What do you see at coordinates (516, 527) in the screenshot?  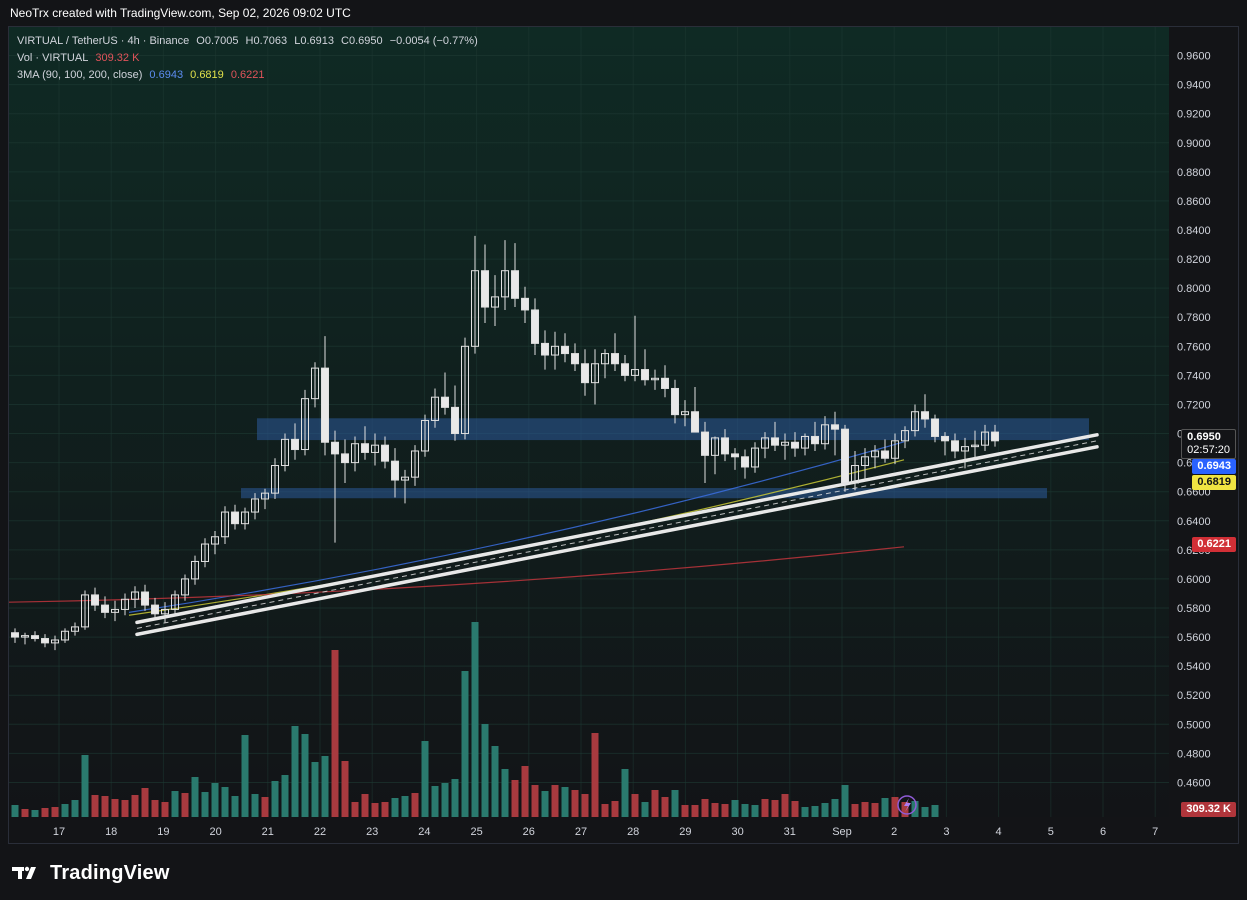 I see `moving-average-line` at bounding box center [516, 527].